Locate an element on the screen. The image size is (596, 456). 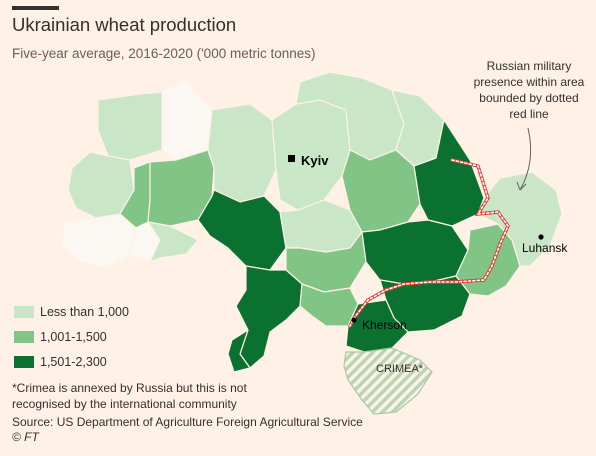
legend-swatch-high is located at coordinates (24, 362).